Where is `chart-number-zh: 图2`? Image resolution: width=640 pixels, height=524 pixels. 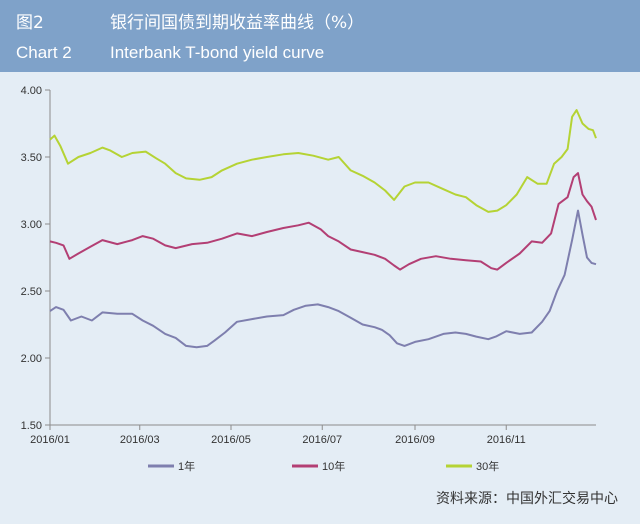 chart-number-zh: 图2 is located at coordinates (30, 23).